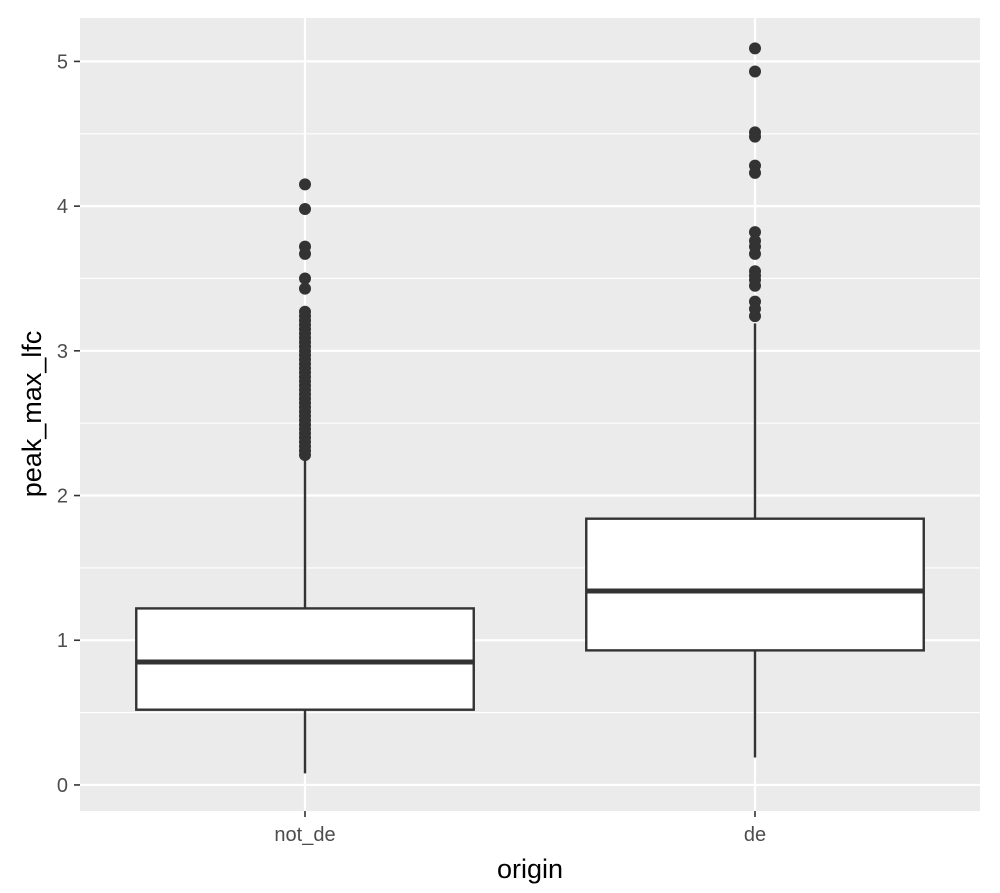  I want to click on y-axis: 0 1 2 3 4 5, so click(68, 424).